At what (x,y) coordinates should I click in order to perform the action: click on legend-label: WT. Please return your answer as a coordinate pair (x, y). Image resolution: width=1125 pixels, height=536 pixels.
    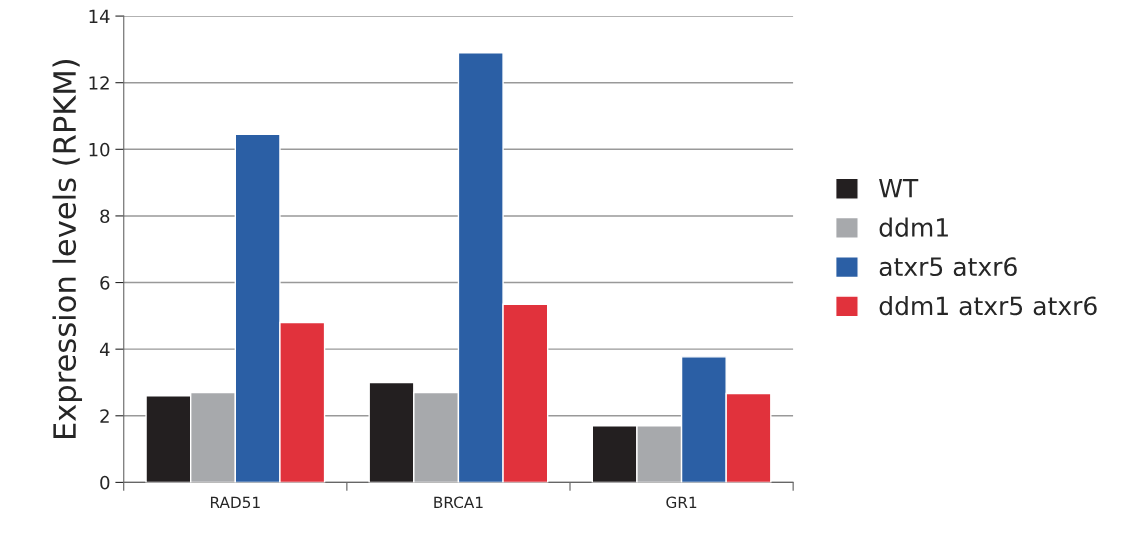
    Looking at the image, I should click on (899, 188).